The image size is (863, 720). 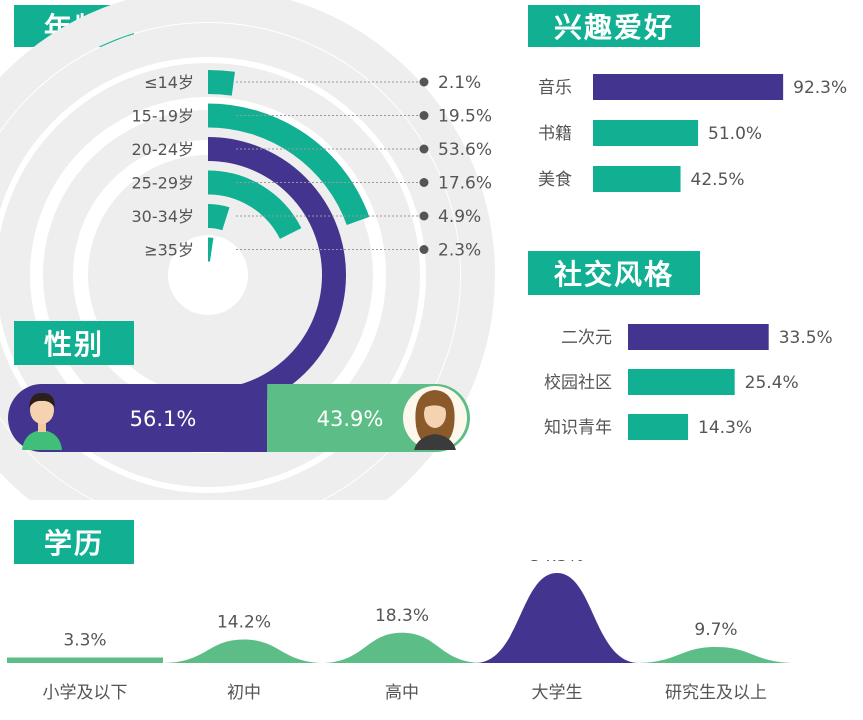 I want to click on gender-bar-chart: 56.1% 43.9%, so click(x=239, y=418).